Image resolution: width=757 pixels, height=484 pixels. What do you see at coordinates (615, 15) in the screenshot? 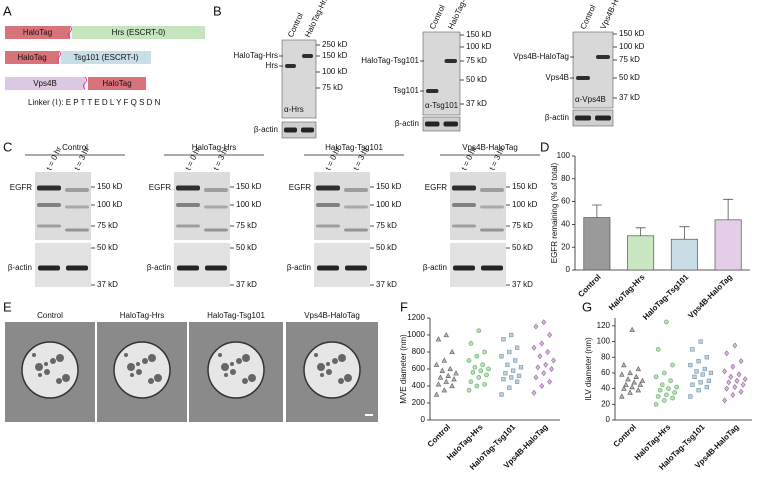
I see `lane-label: Vps4B-HaloTag` at bounding box center [615, 15].